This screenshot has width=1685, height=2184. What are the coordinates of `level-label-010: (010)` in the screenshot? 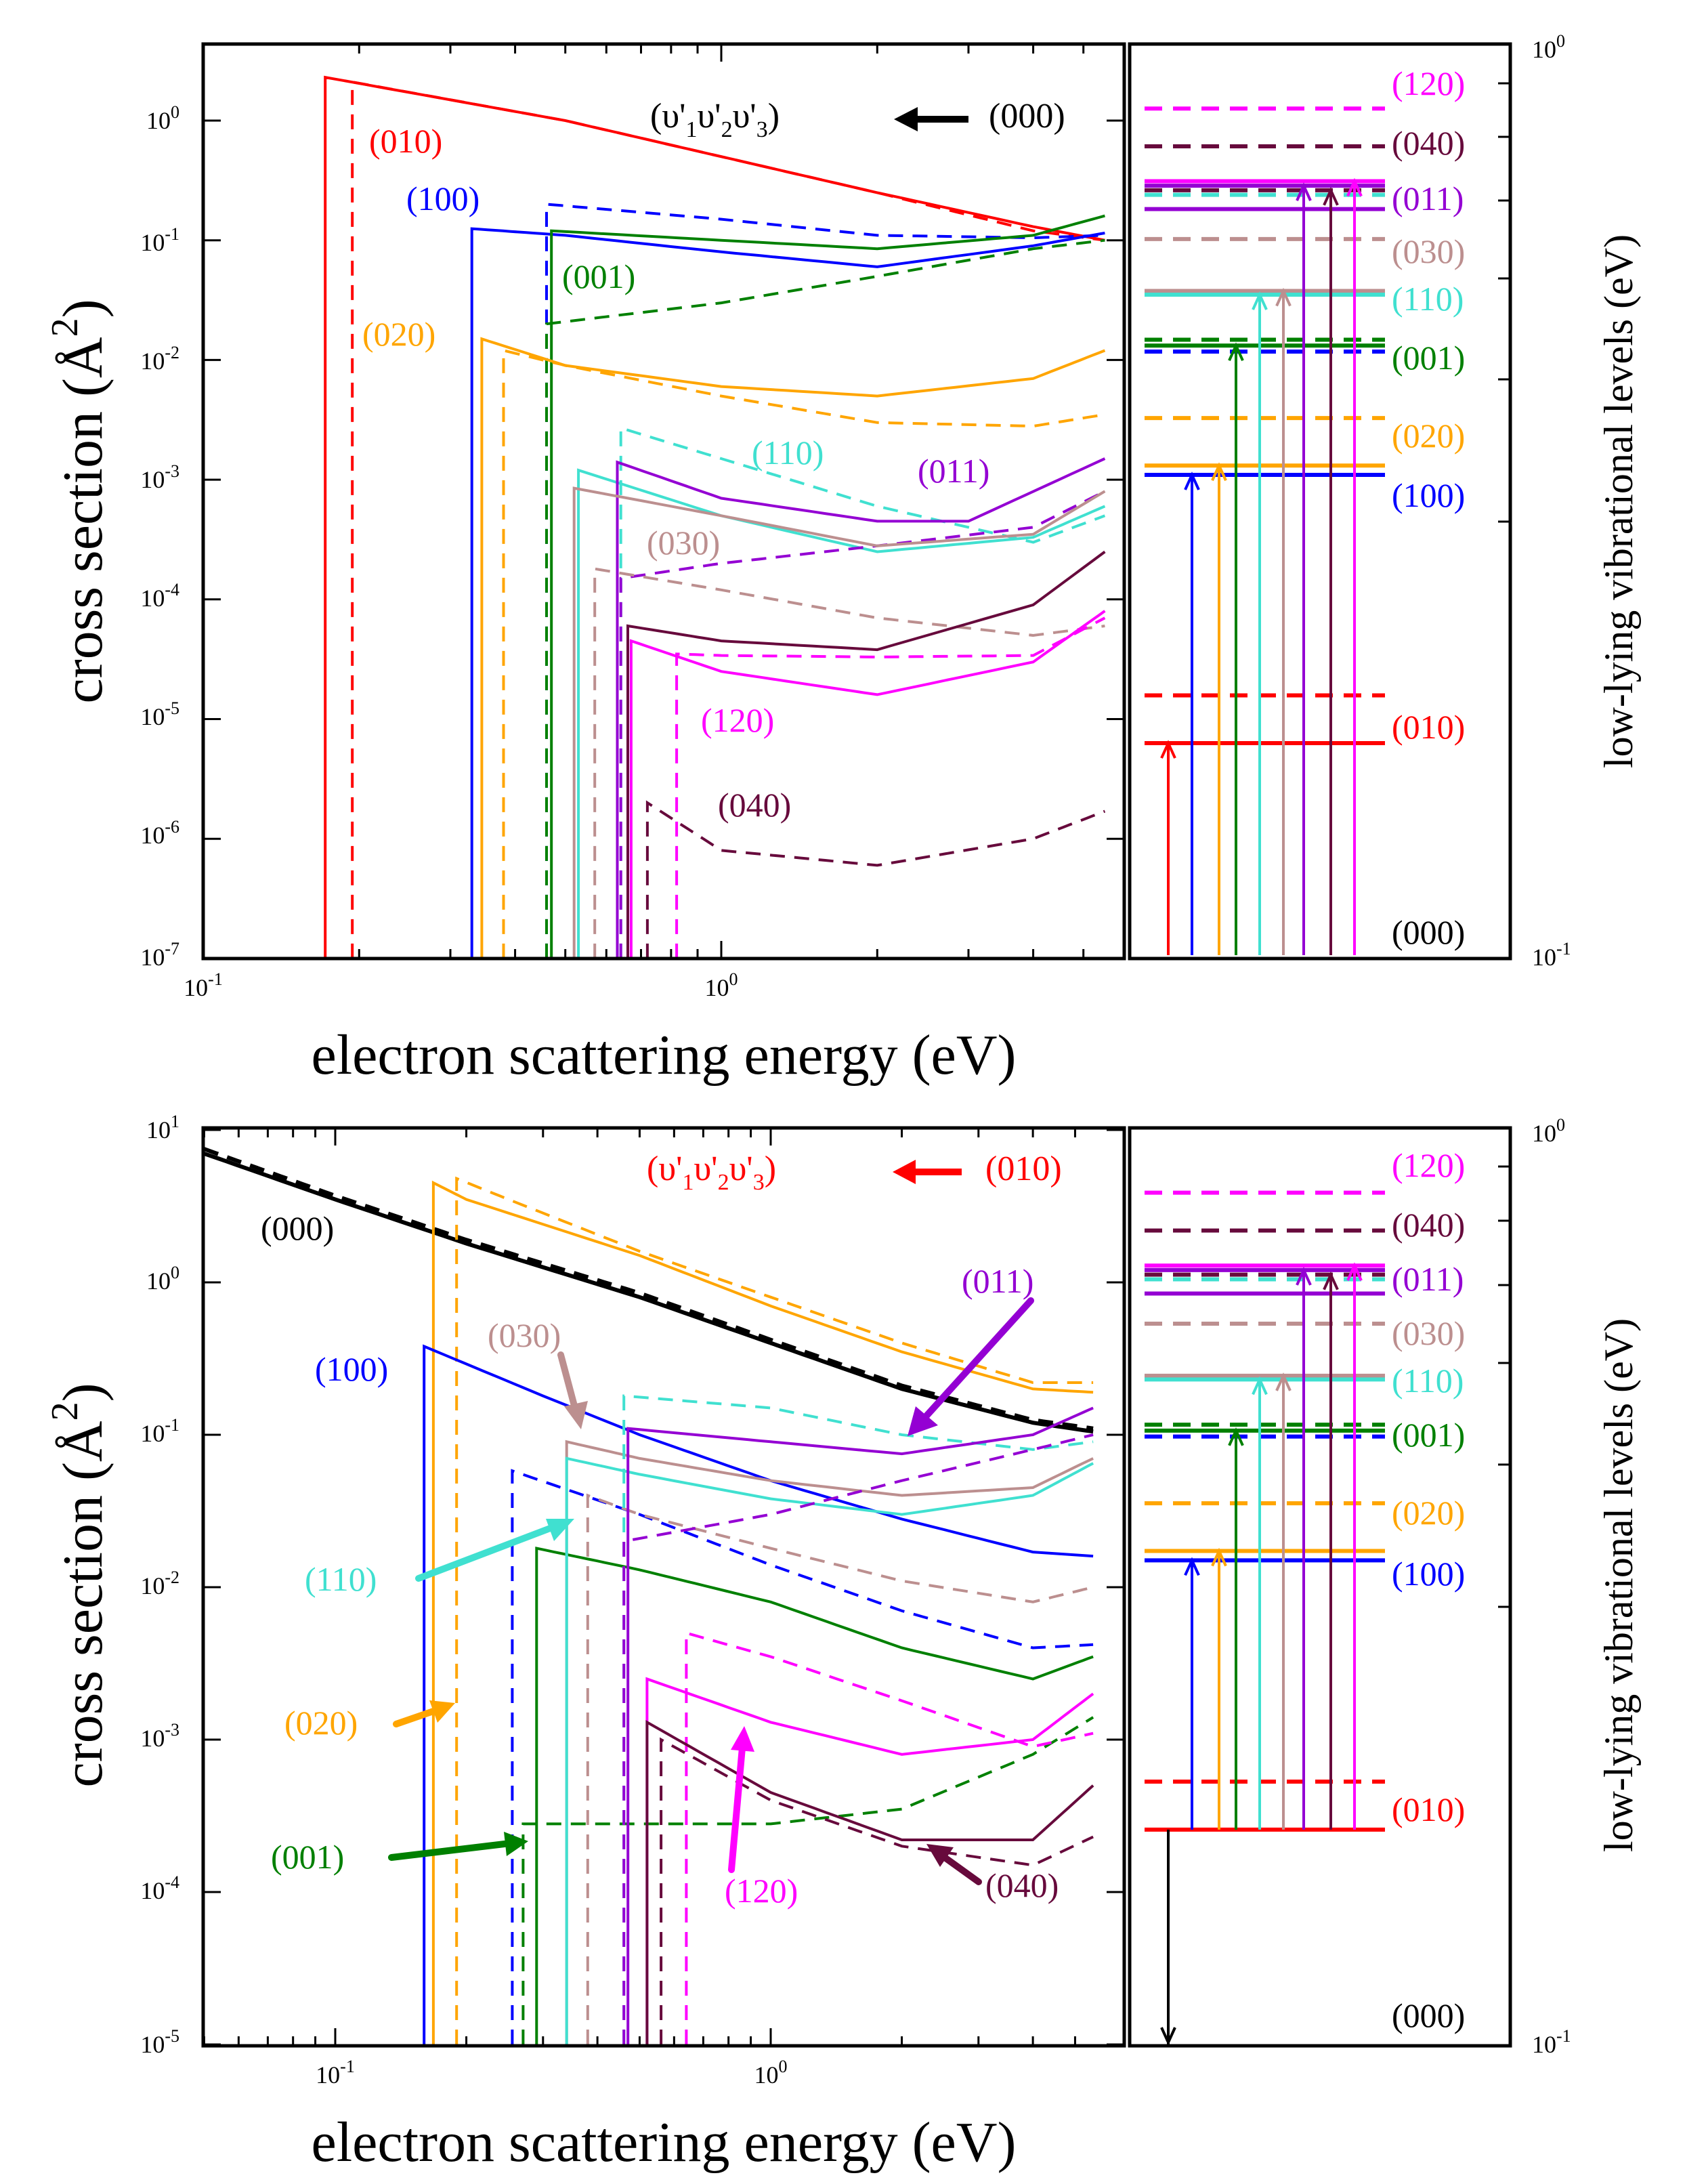 It's located at (1428, 727).